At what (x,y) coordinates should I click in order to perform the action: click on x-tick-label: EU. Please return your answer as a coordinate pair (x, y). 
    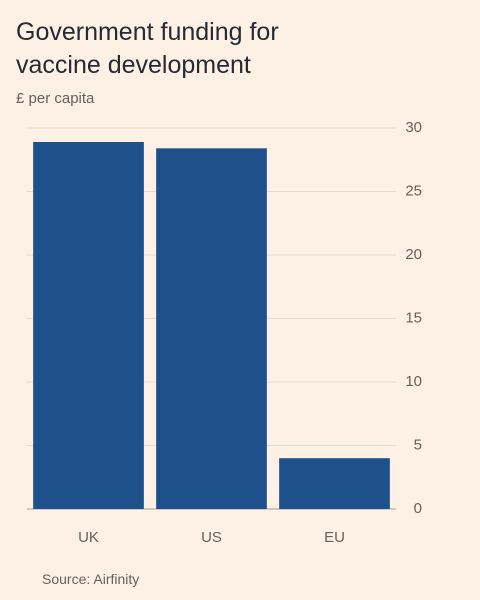
    Looking at the image, I should click on (334, 537).